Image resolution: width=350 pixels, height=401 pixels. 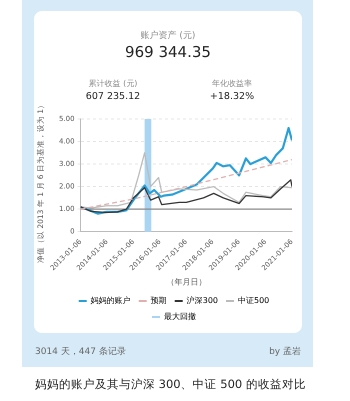 What do you see at coordinates (168, 36) in the screenshot?
I see `text: 账户资产 (元)` at bounding box center [168, 36].